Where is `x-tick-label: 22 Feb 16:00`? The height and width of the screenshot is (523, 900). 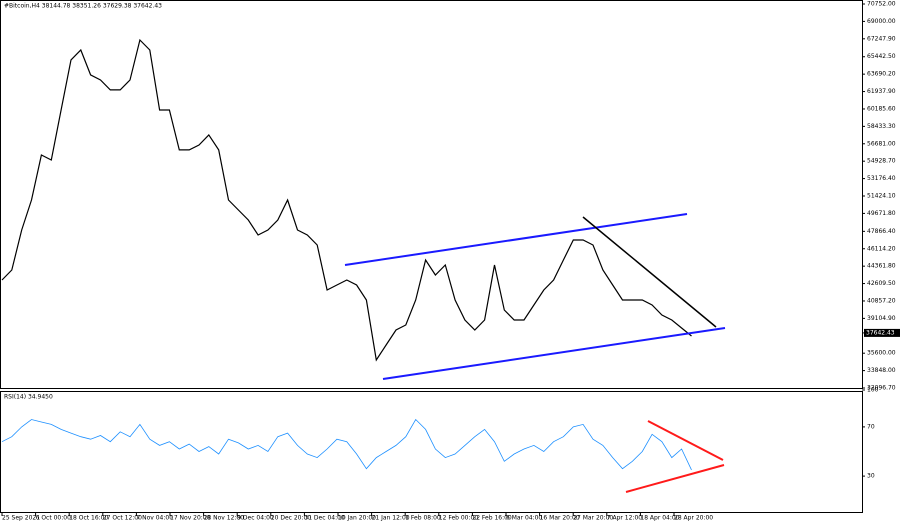 x-tick-label: 22 Feb 16:00 is located at coordinates (492, 518).